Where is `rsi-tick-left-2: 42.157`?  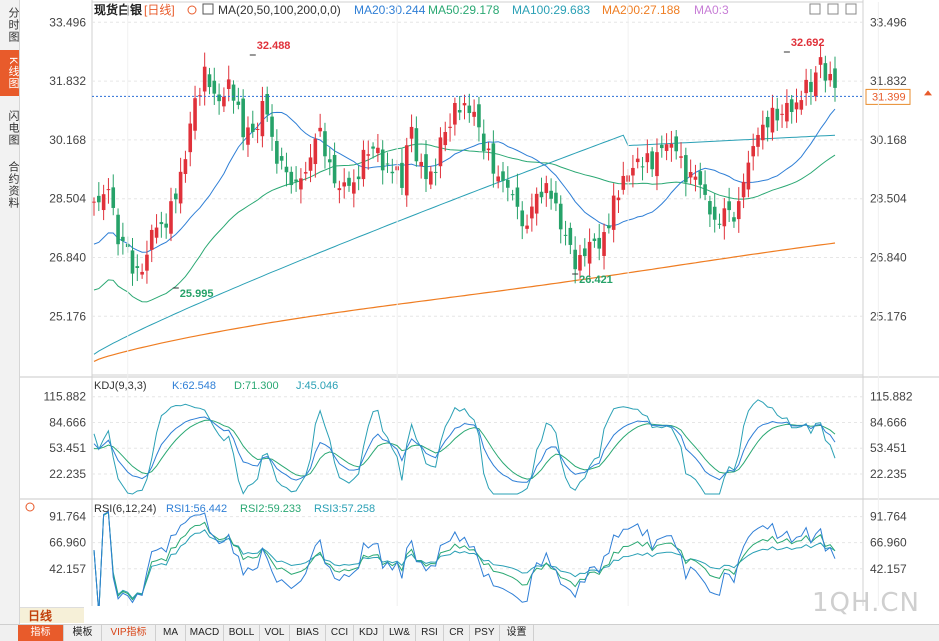
rsi-tick-left-2: 42.157 is located at coordinates (67, 569).